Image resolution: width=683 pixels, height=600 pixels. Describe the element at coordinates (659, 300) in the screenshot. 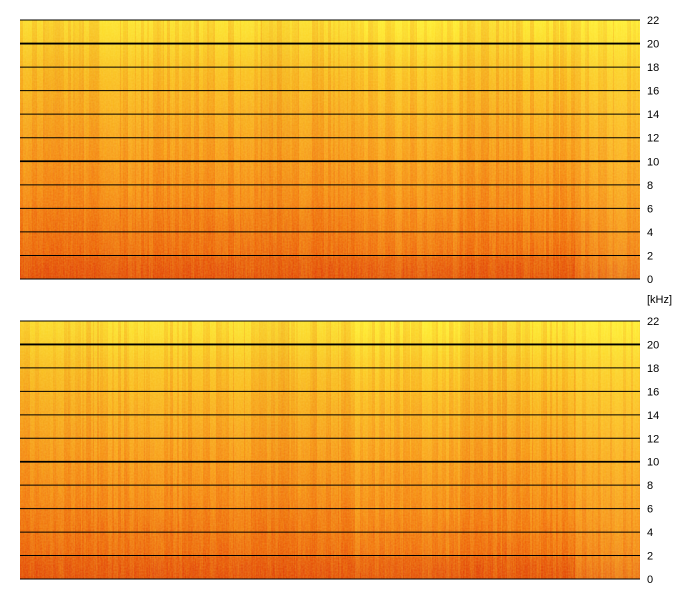

I see `y-unit-label: [kHz]` at that location.